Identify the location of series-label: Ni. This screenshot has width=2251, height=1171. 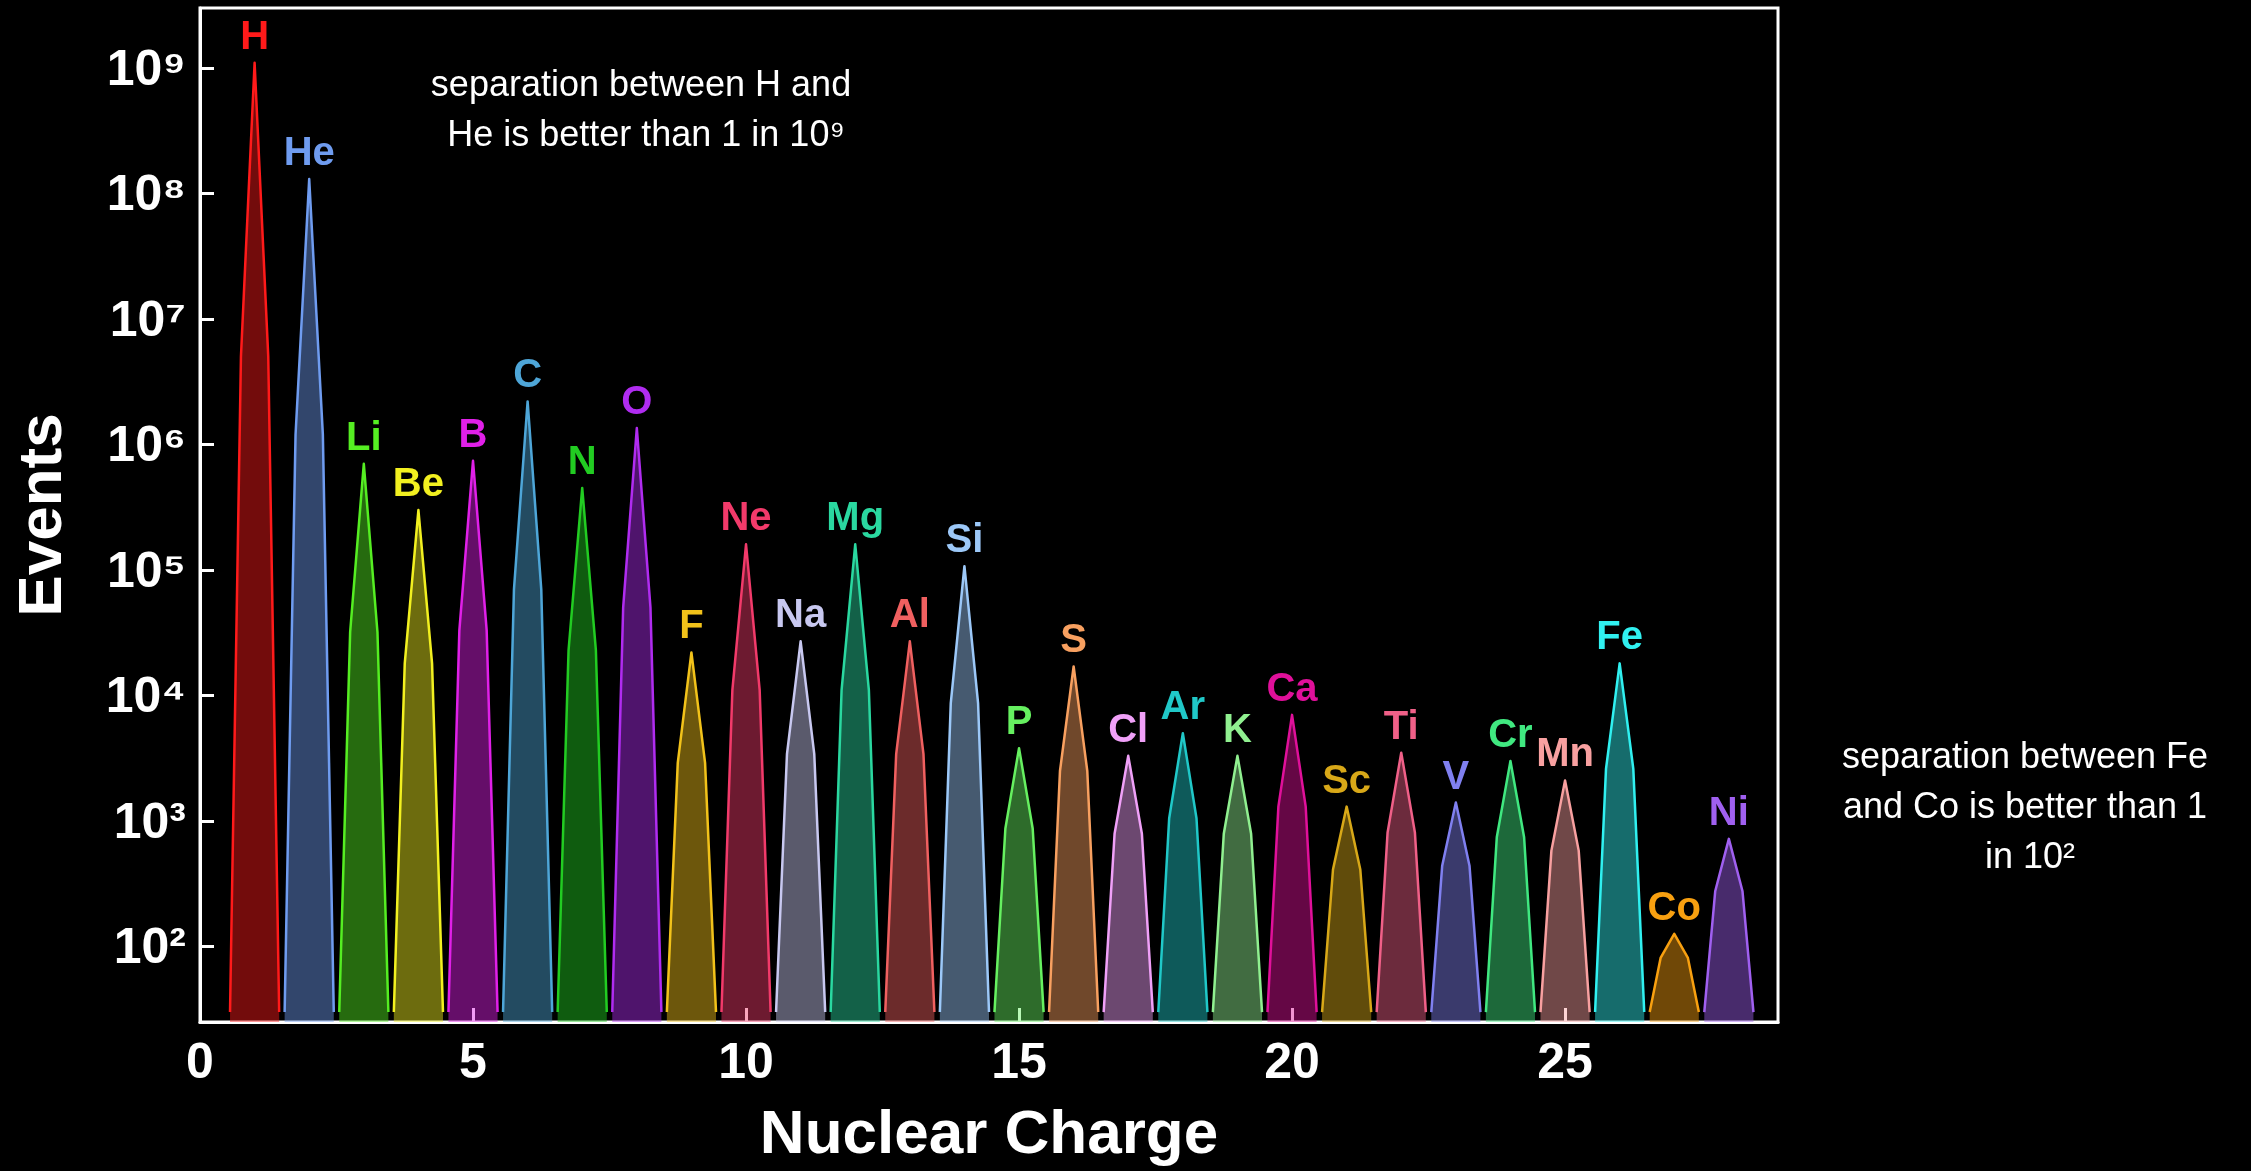
(1728, 810).